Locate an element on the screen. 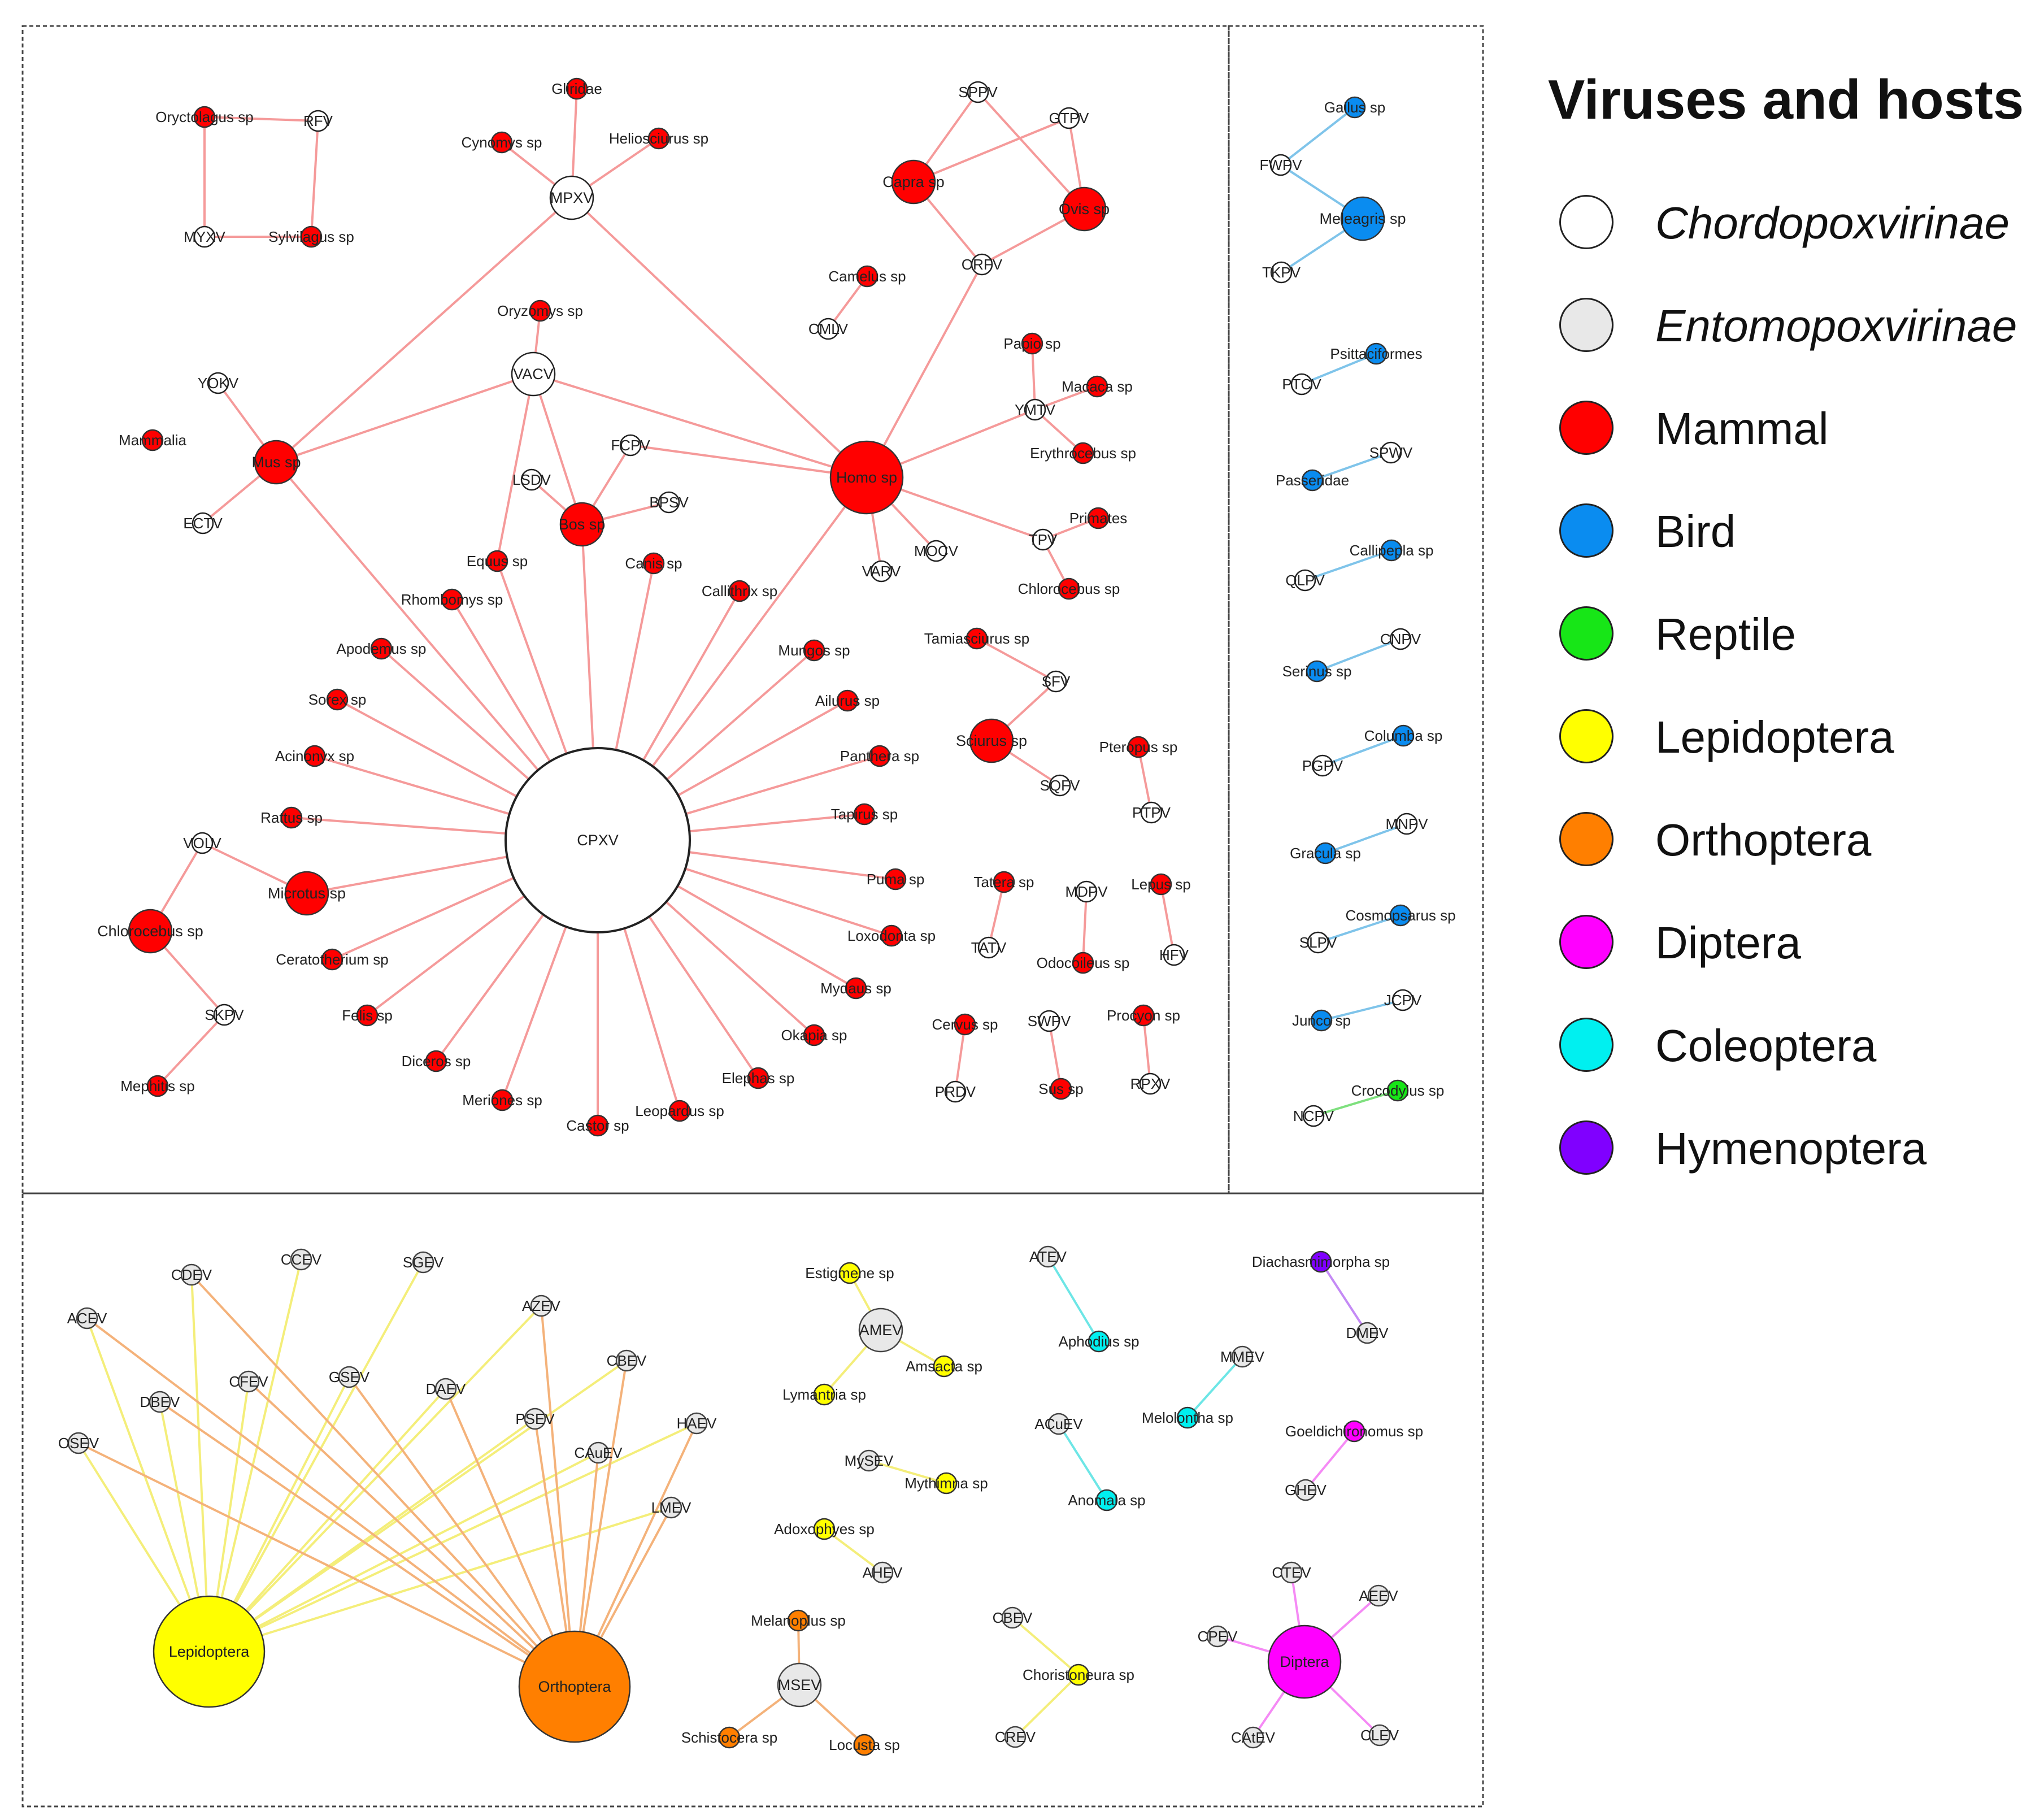  node-mmev: MMEV is located at coordinates (1242, 1356).